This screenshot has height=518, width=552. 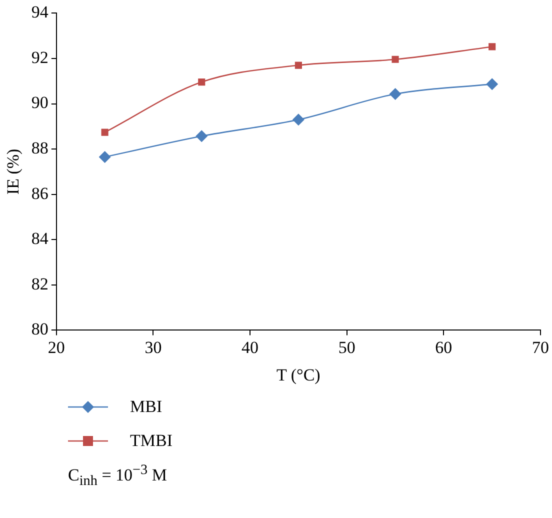 What do you see at coordinates (443, 347) in the screenshot?
I see `x-tick-label: 60` at bounding box center [443, 347].